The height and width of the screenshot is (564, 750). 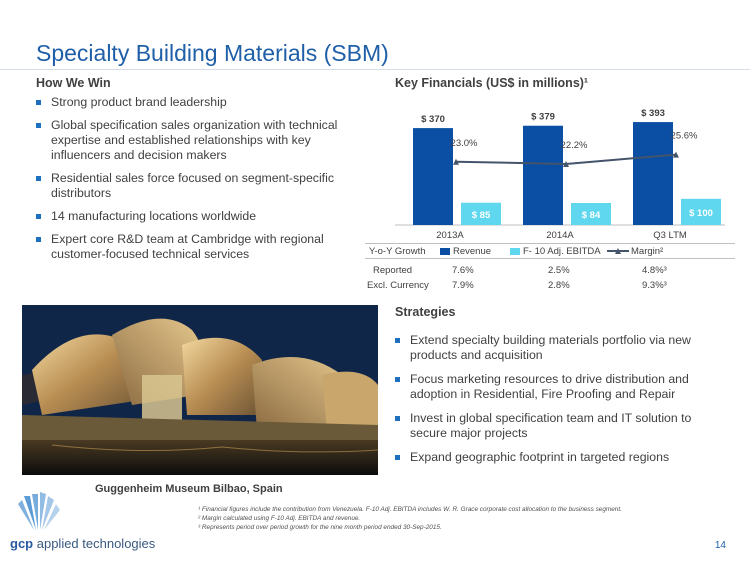 I want to click on photo-caption: Guggenheim Museum Bilbao, Spain, so click(x=189, y=489).